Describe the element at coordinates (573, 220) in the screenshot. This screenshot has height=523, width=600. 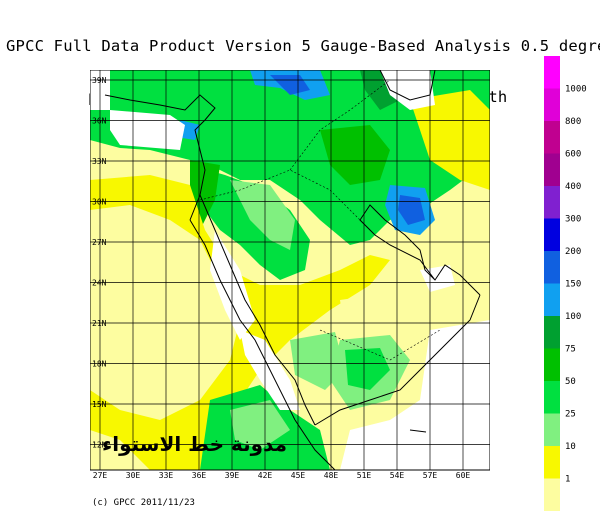
I see `legend-label: 300` at that location.